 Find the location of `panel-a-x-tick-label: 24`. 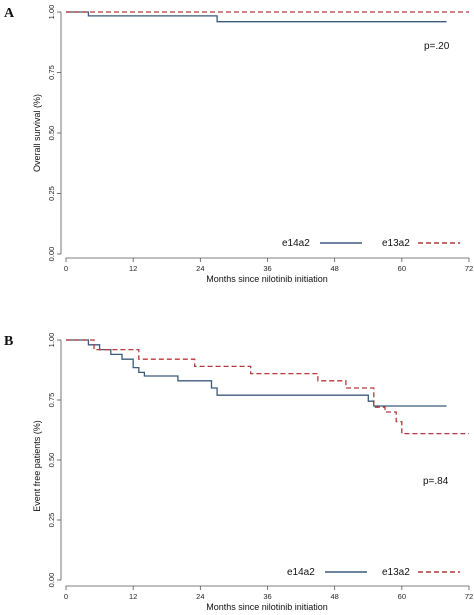

panel-a-x-tick-label: 24 is located at coordinates (200, 268).